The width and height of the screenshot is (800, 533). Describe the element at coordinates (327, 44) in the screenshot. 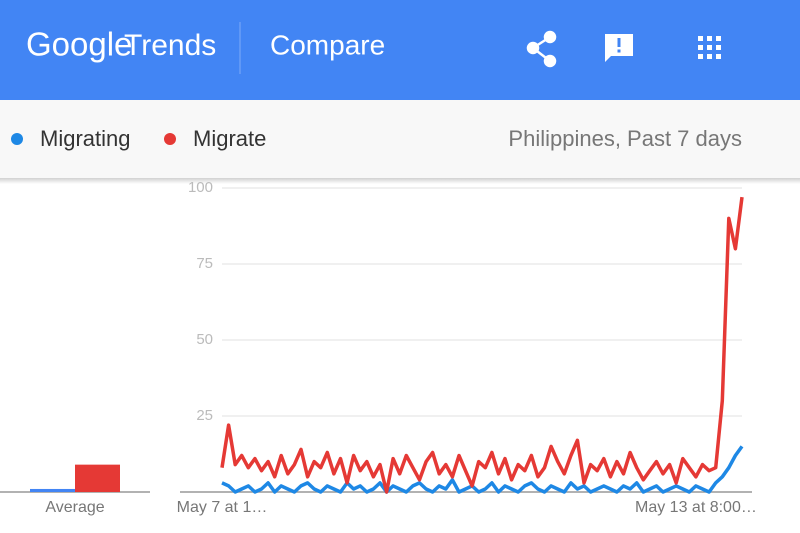

I see `page-title: Compare` at that location.